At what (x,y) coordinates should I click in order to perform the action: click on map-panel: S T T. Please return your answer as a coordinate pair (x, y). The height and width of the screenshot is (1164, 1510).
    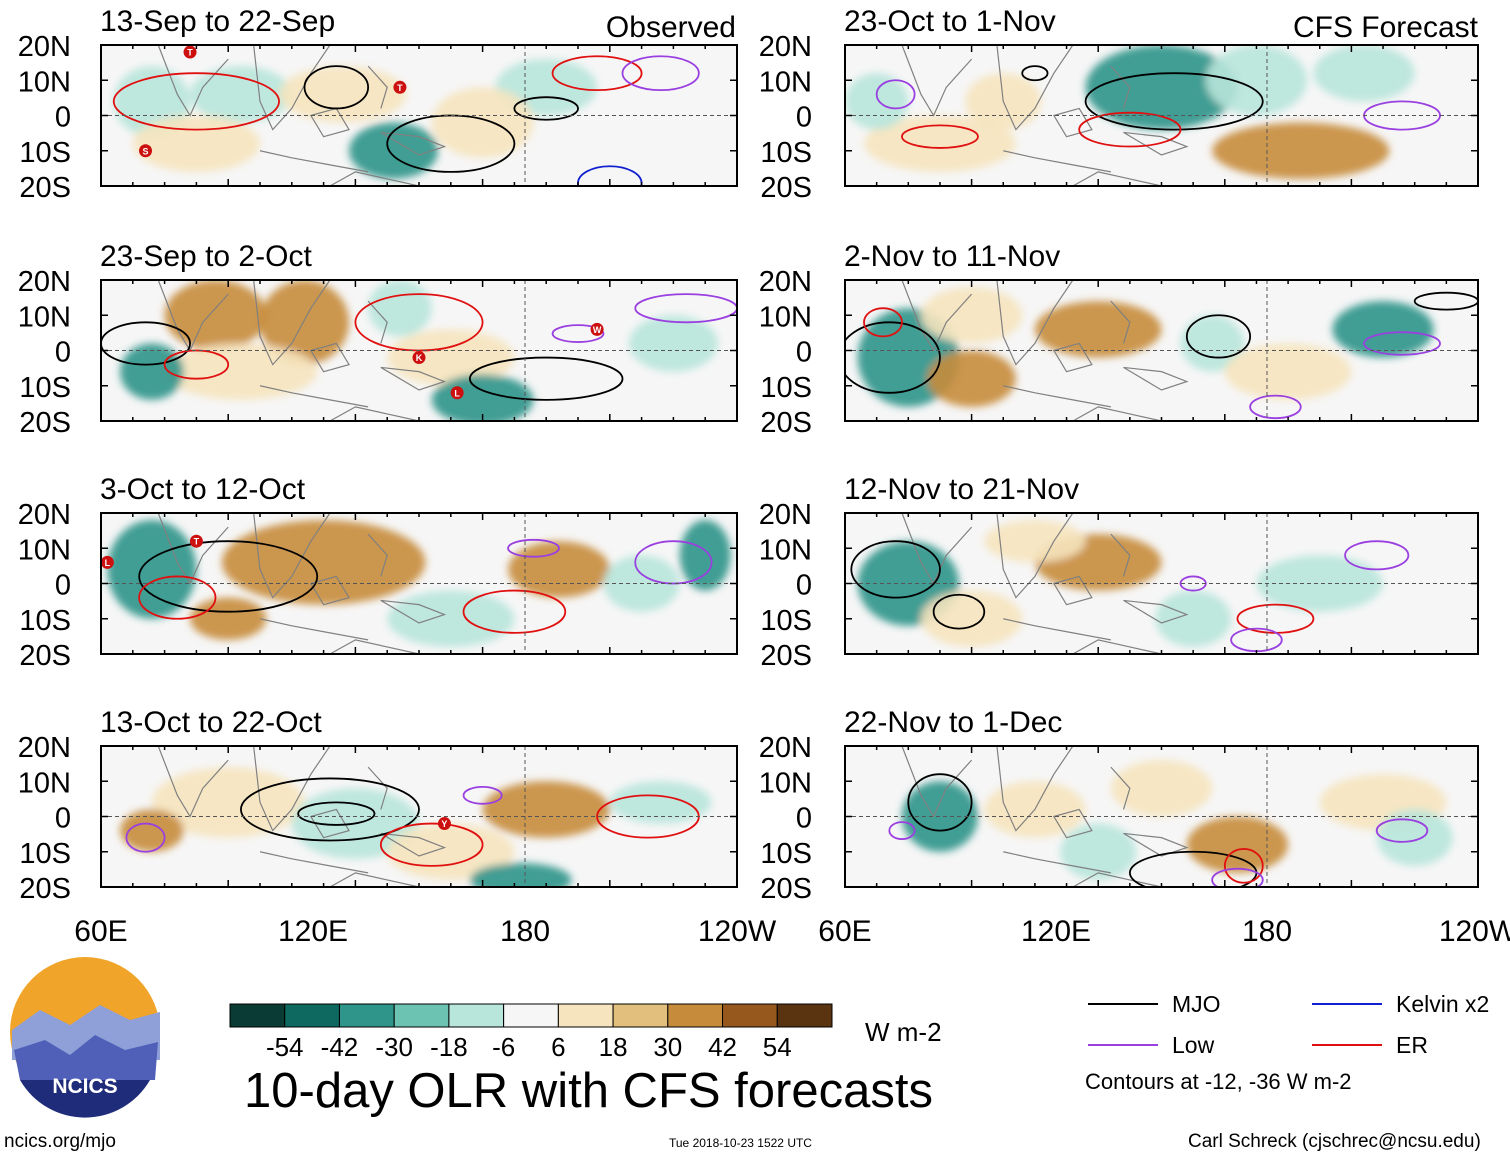
    Looking at the image, I should click on (419, 115).